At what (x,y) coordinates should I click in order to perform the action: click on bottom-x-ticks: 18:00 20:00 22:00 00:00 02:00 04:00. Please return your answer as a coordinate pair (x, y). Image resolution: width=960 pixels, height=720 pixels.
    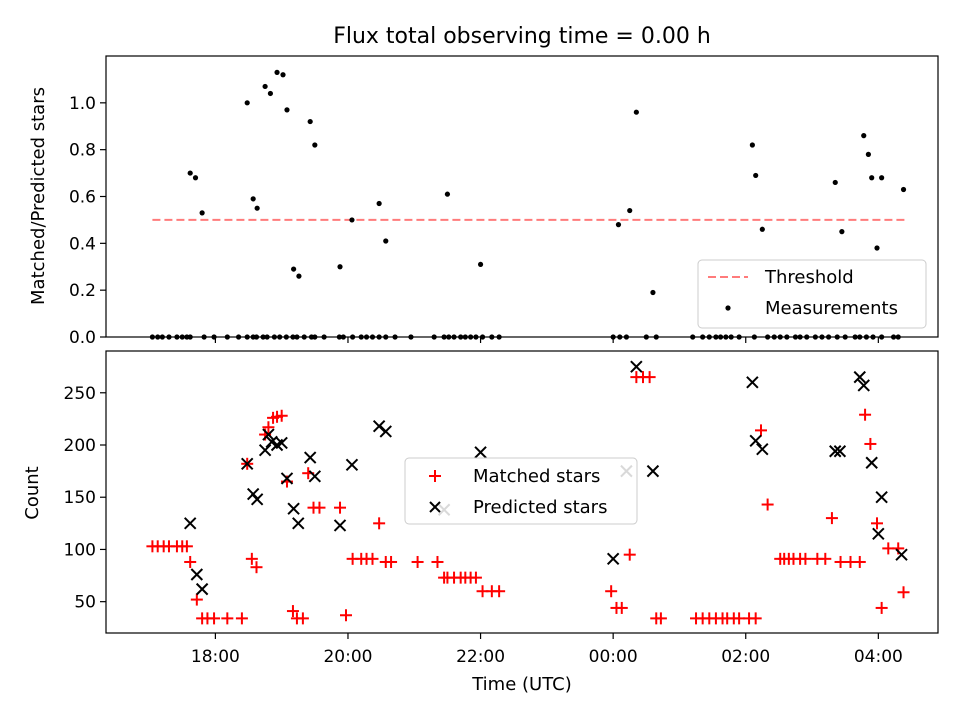
    Looking at the image, I should click on (547, 650).